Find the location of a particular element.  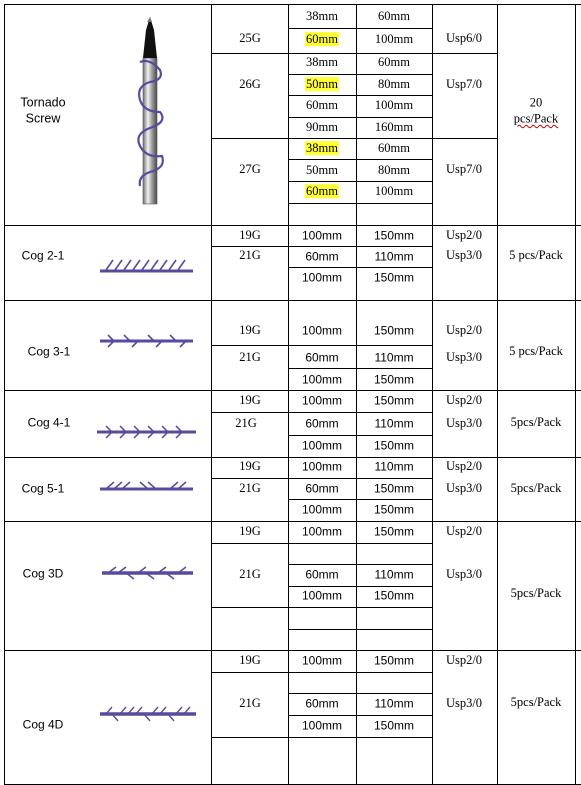

usp-cell: Usp6/0 is located at coordinates (464, 38).